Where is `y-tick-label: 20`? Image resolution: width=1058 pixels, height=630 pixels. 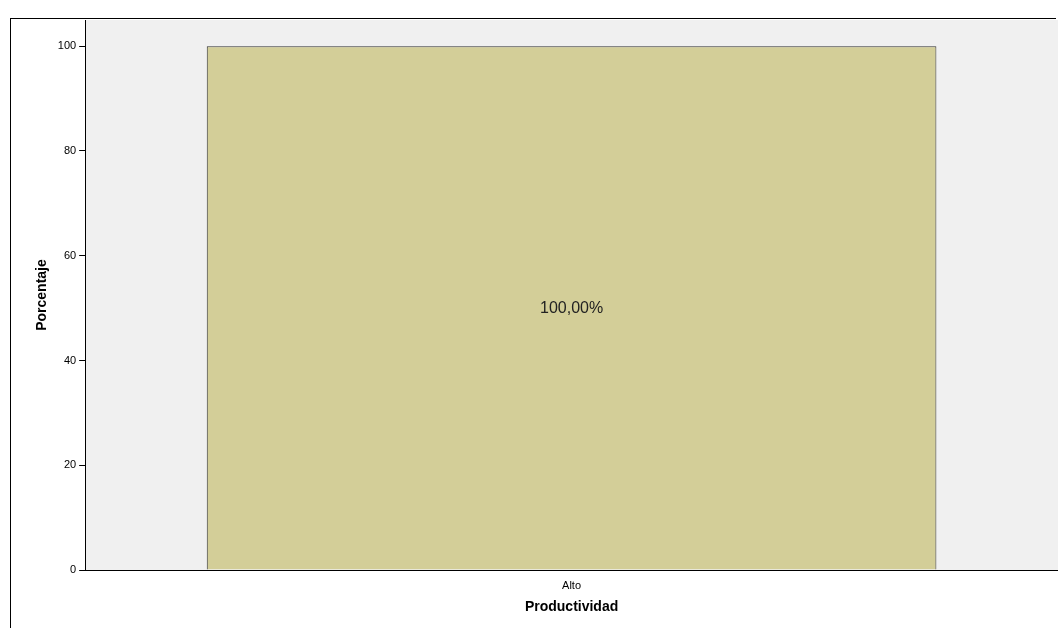 y-tick-label: 20 is located at coordinates (70, 464).